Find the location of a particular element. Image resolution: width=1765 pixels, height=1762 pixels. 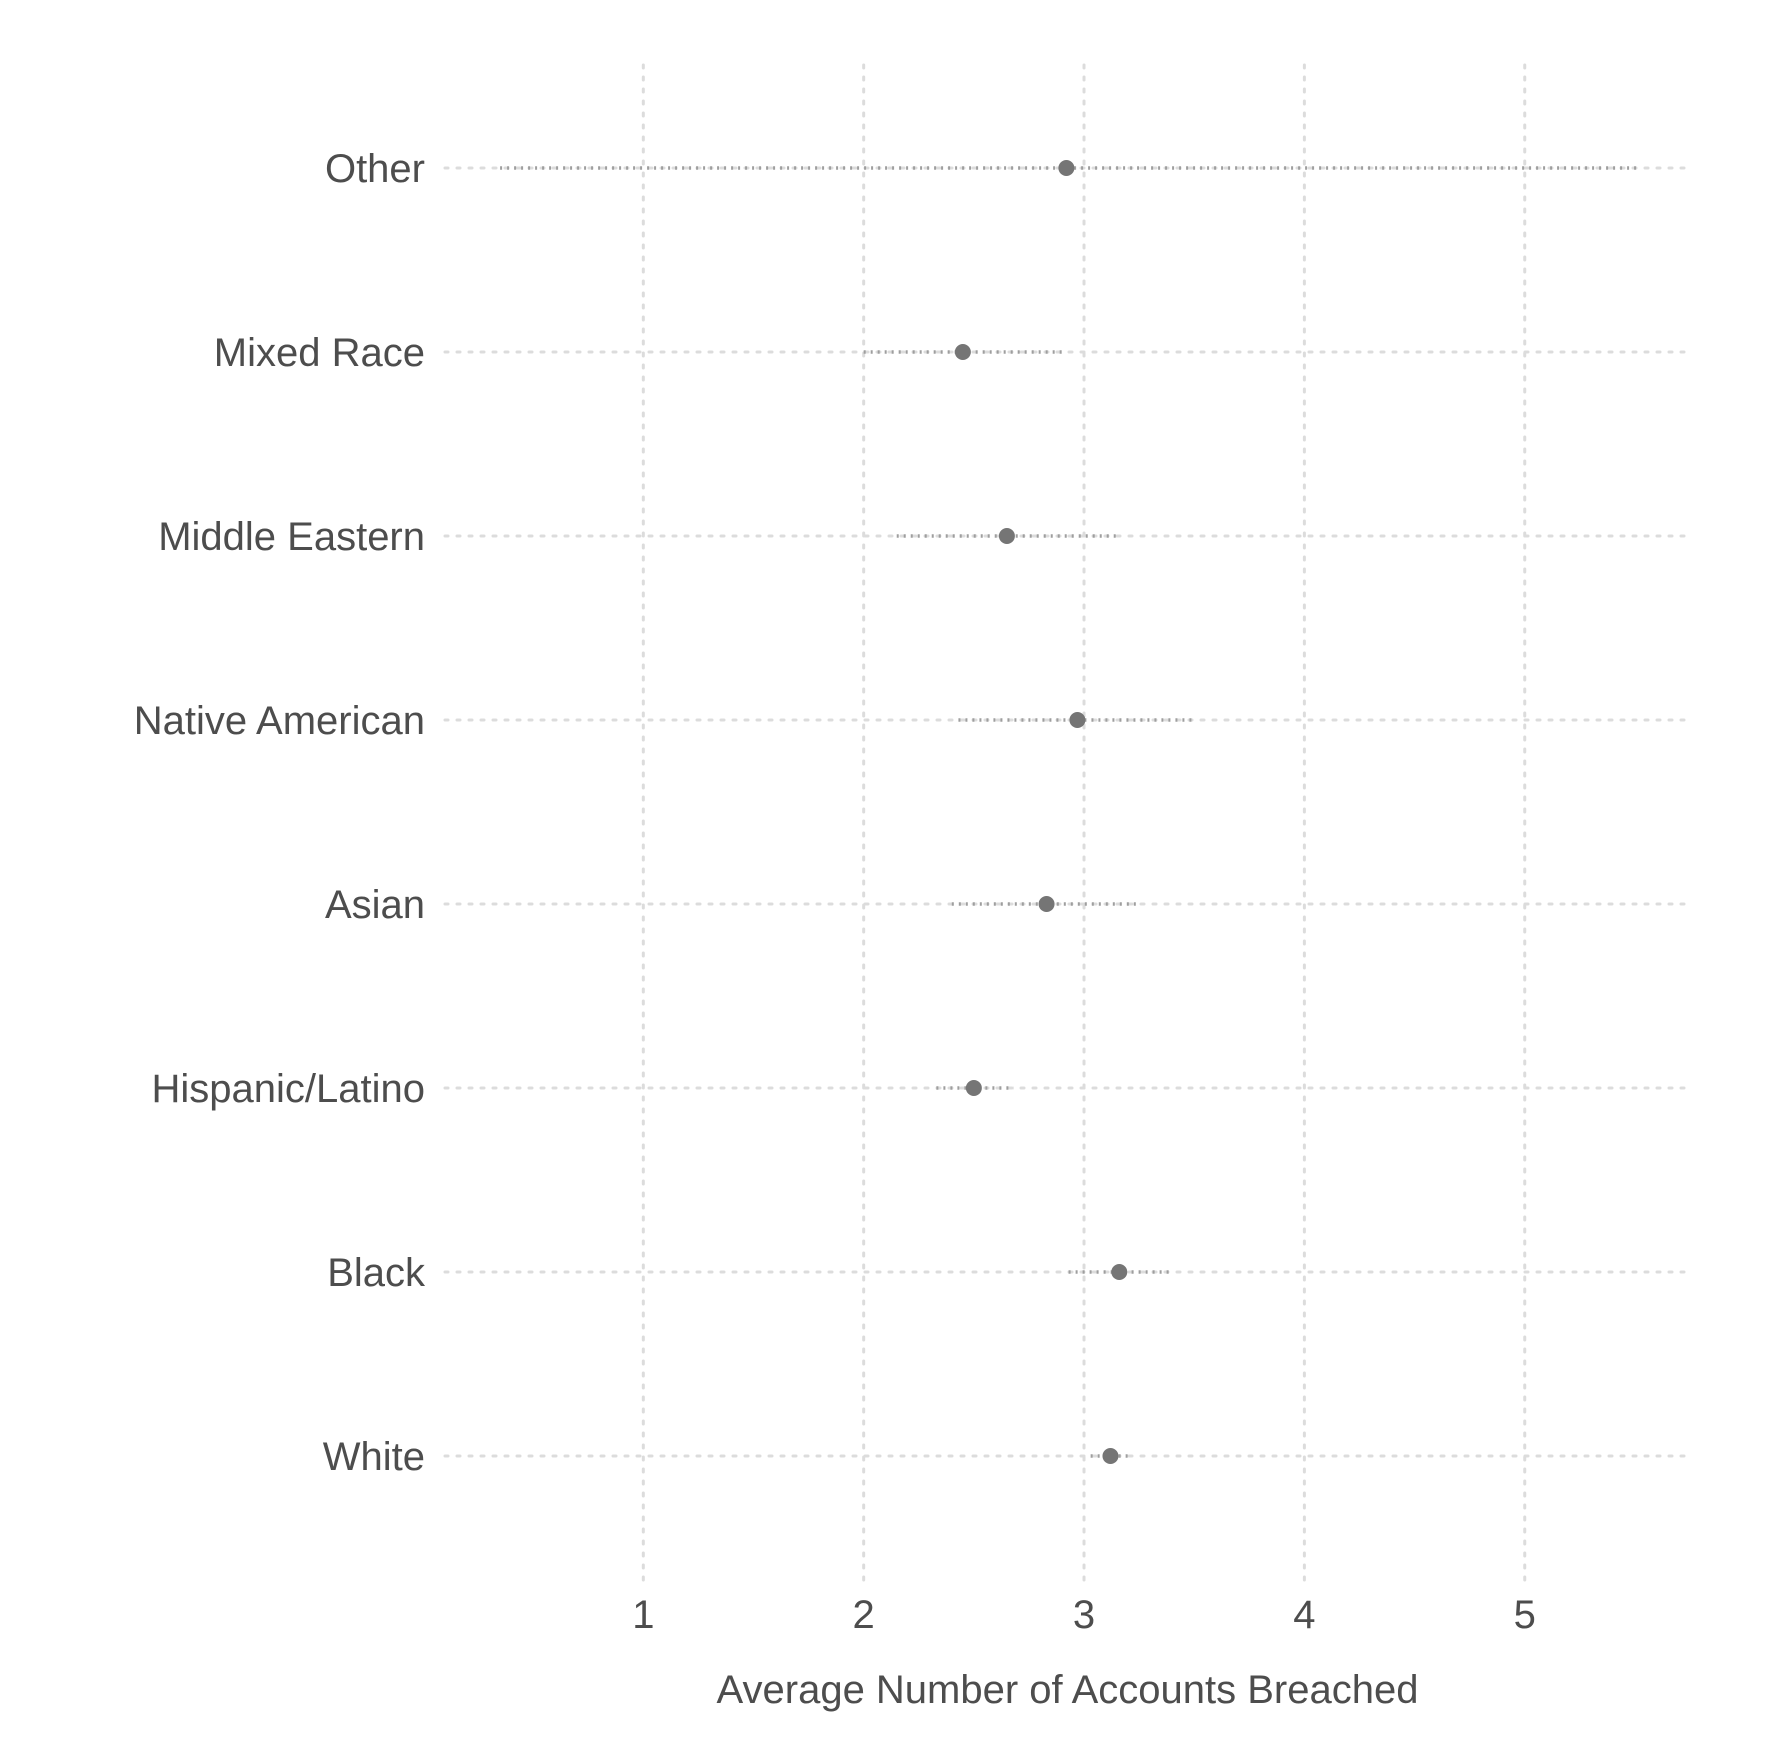

y-tick-label: Black is located at coordinates (376, 1273).